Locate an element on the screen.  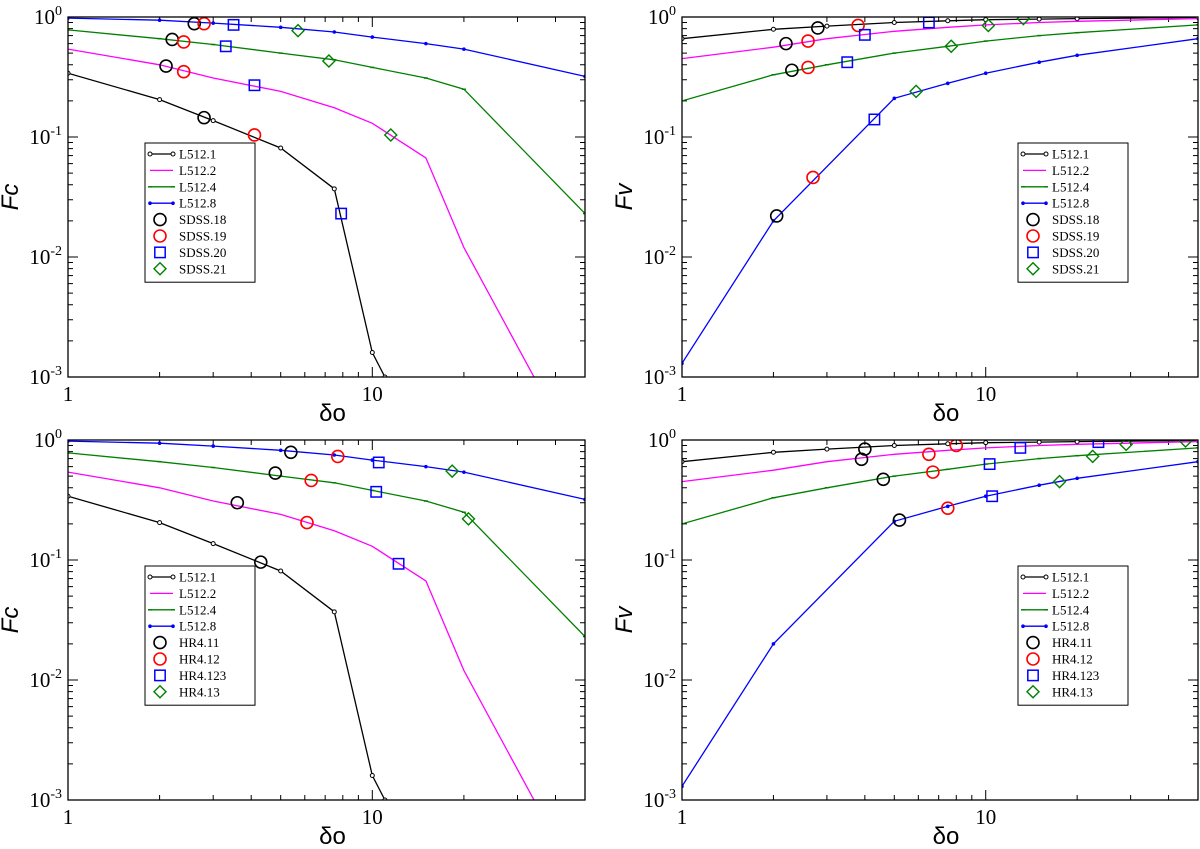
legend-item: L512.4 is located at coordinates (182, 186).